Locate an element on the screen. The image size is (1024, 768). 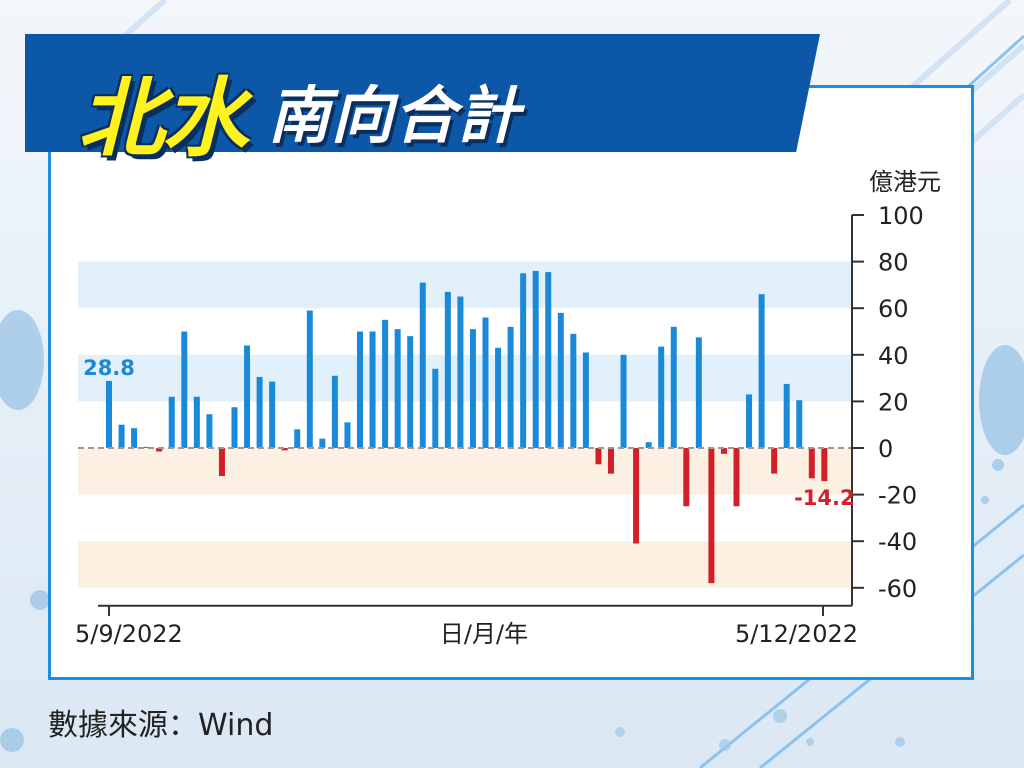
y-tick-label: 0 is located at coordinates (885, 449).